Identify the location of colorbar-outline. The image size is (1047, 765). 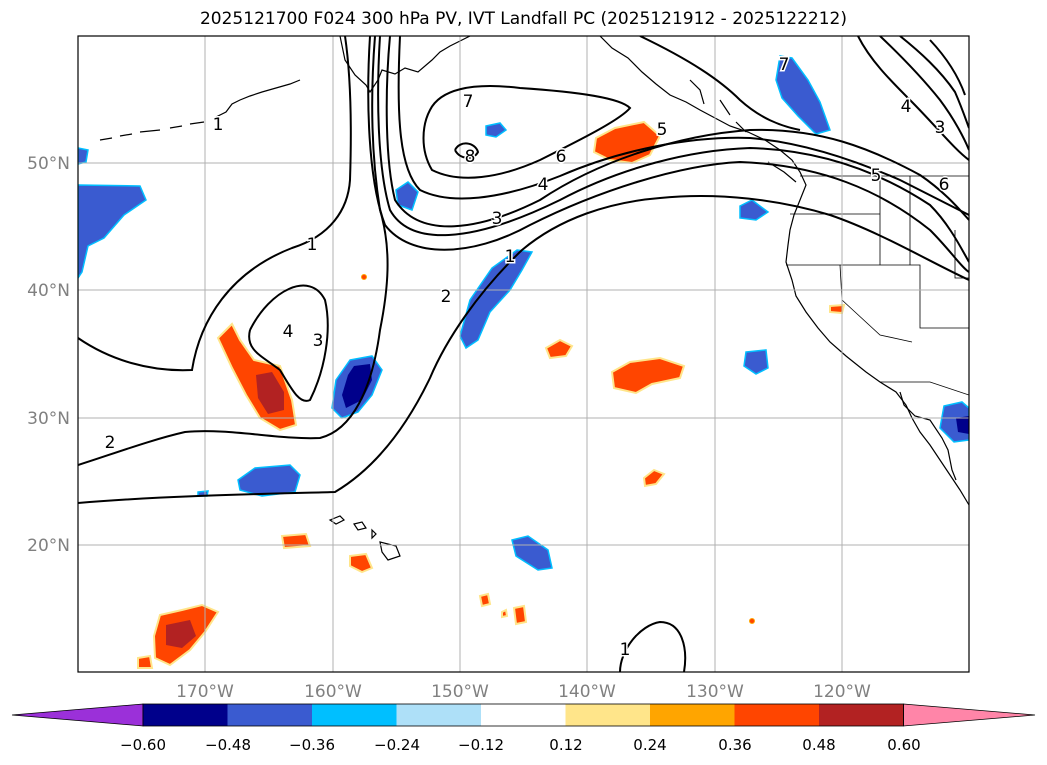
(523, 715).